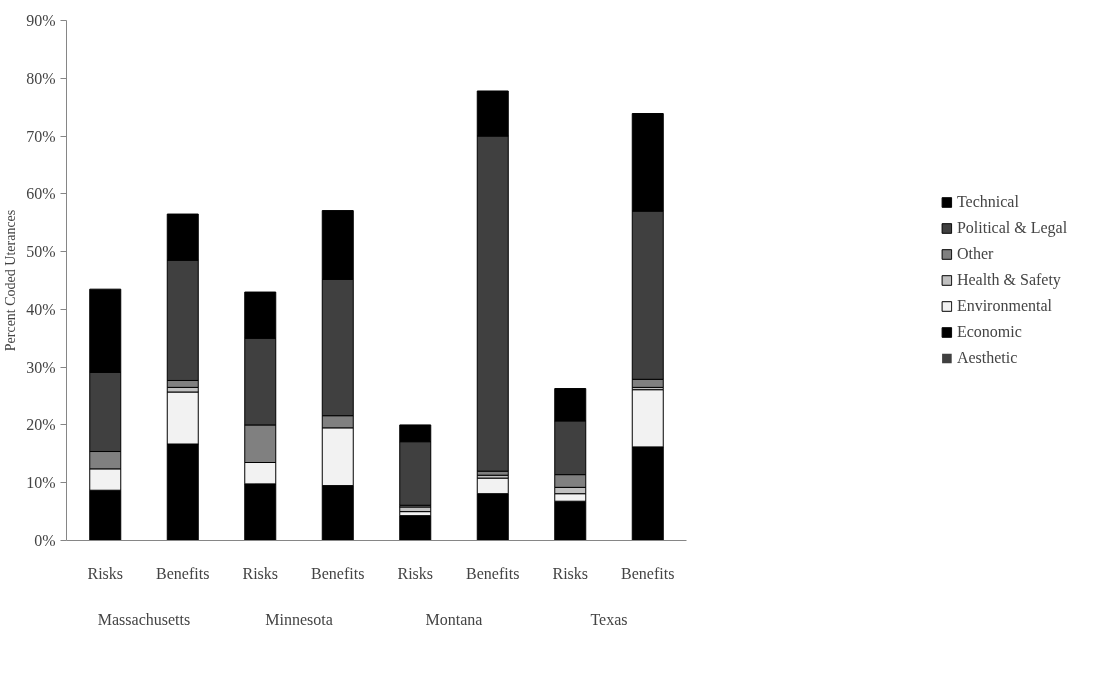 The height and width of the screenshot is (675, 1120). I want to click on text: Massachusetts, so click(144, 619).